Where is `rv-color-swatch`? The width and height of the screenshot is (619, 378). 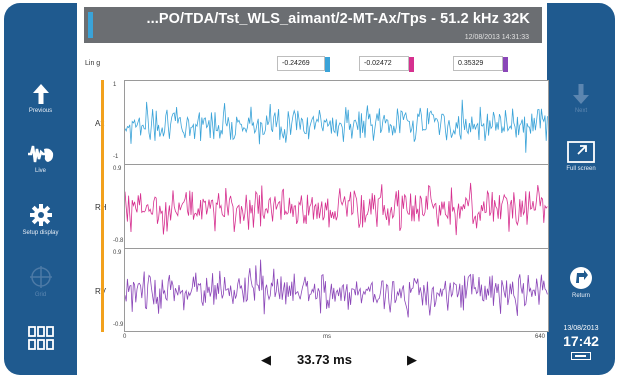 rv-color-swatch is located at coordinates (505, 64).